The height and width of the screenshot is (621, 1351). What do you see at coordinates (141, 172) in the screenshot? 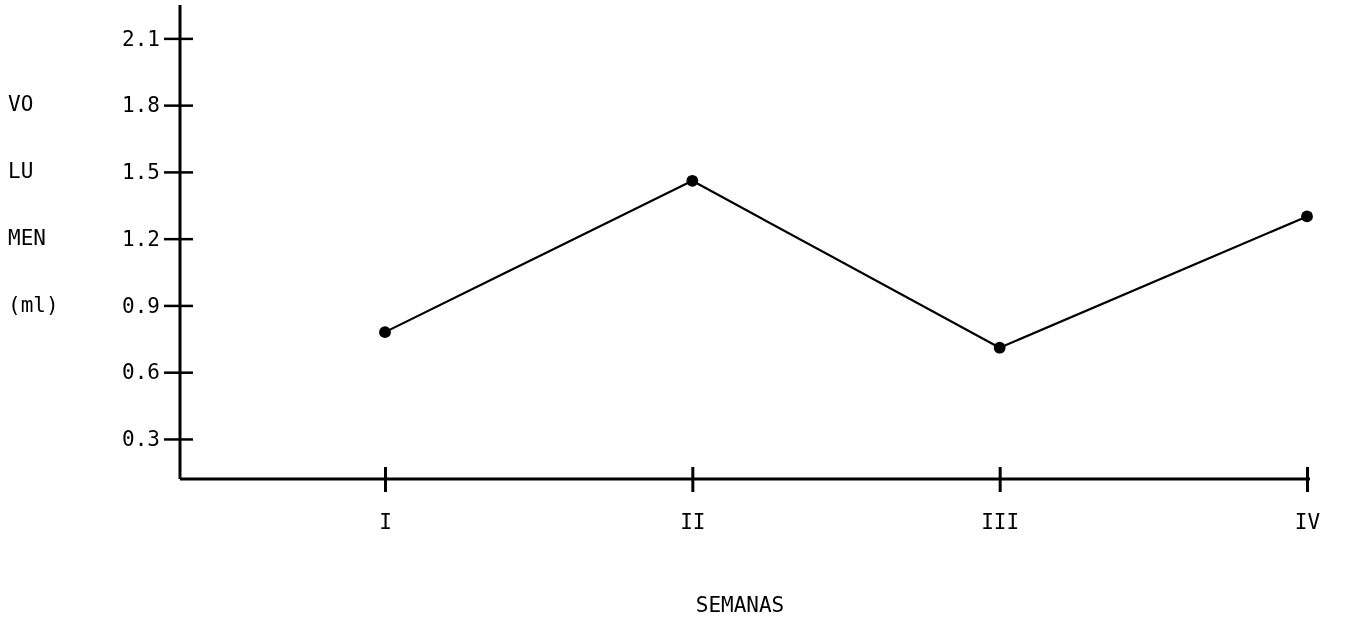
I see `y-tick-label: 1.5` at bounding box center [141, 172].